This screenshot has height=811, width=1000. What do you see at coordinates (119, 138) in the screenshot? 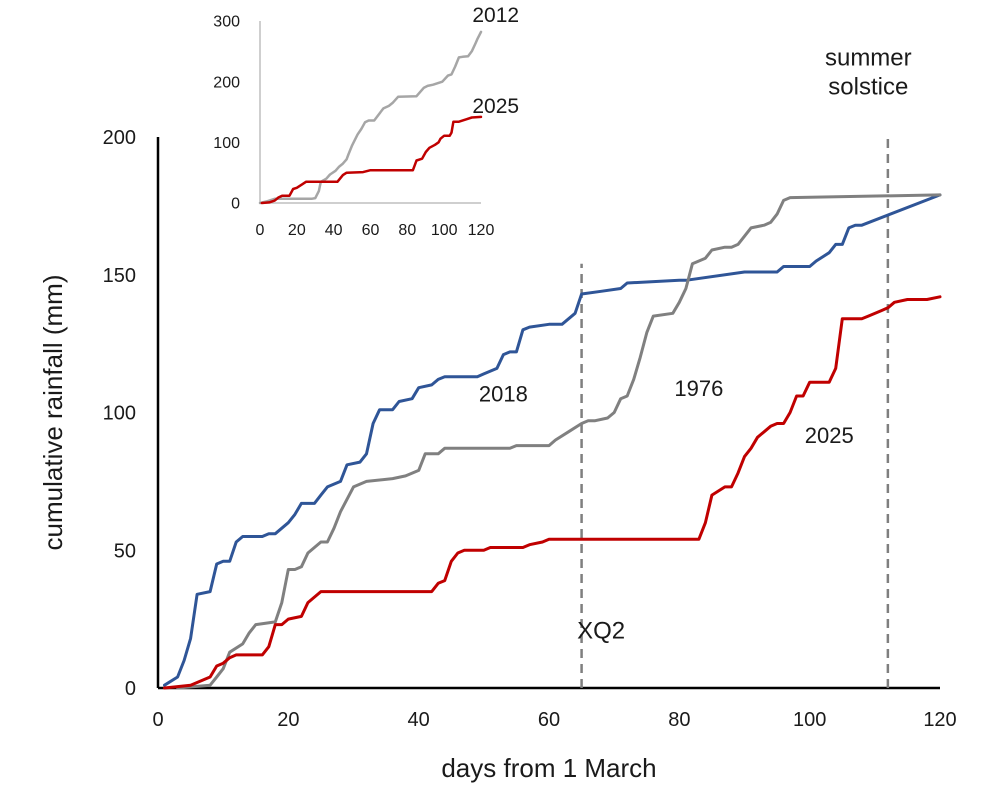
I see `y-tick-label: 200` at bounding box center [119, 138].